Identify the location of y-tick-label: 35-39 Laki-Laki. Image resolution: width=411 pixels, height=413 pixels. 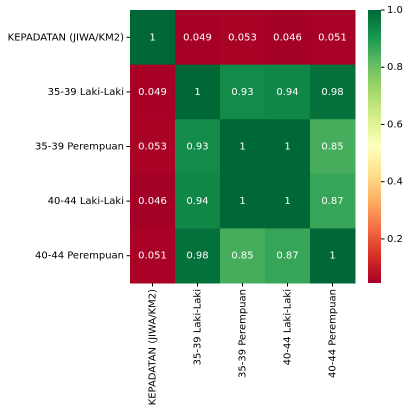
(86, 92).